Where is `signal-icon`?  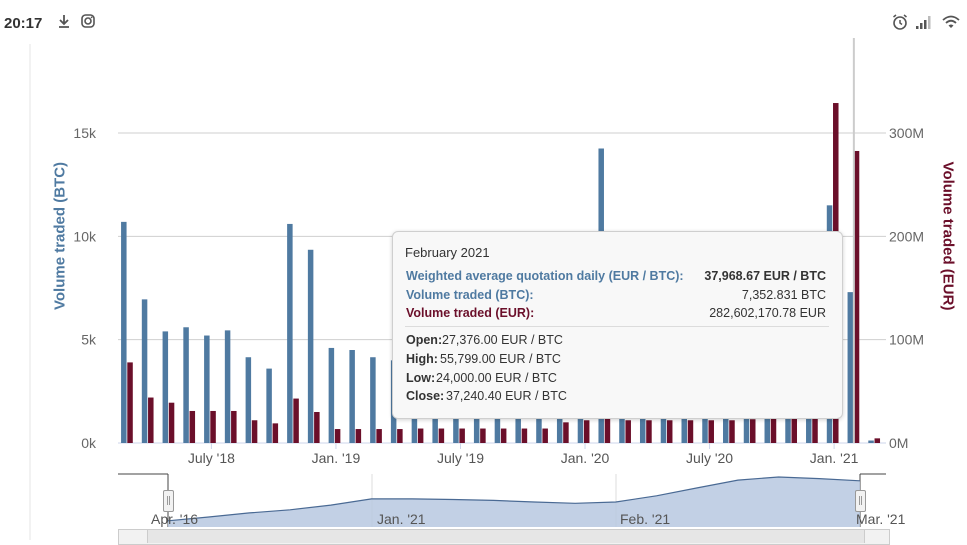 signal-icon is located at coordinates (923, 22).